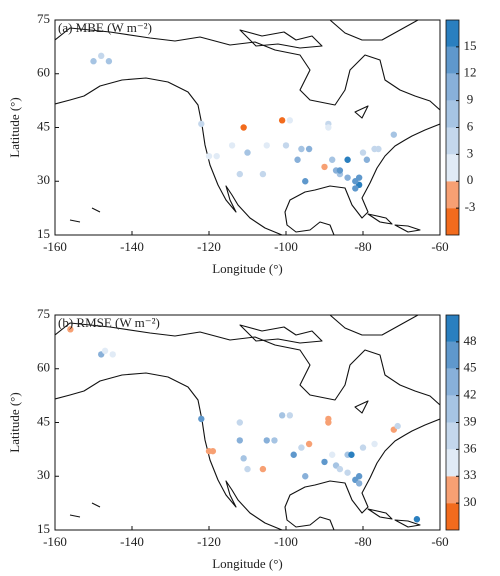 Image resolution: width=500 pixels, height=576 pixels. Describe the element at coordinates (470, 420) in the screenshot. I see `colorbar-tick-label: 39` at that location.